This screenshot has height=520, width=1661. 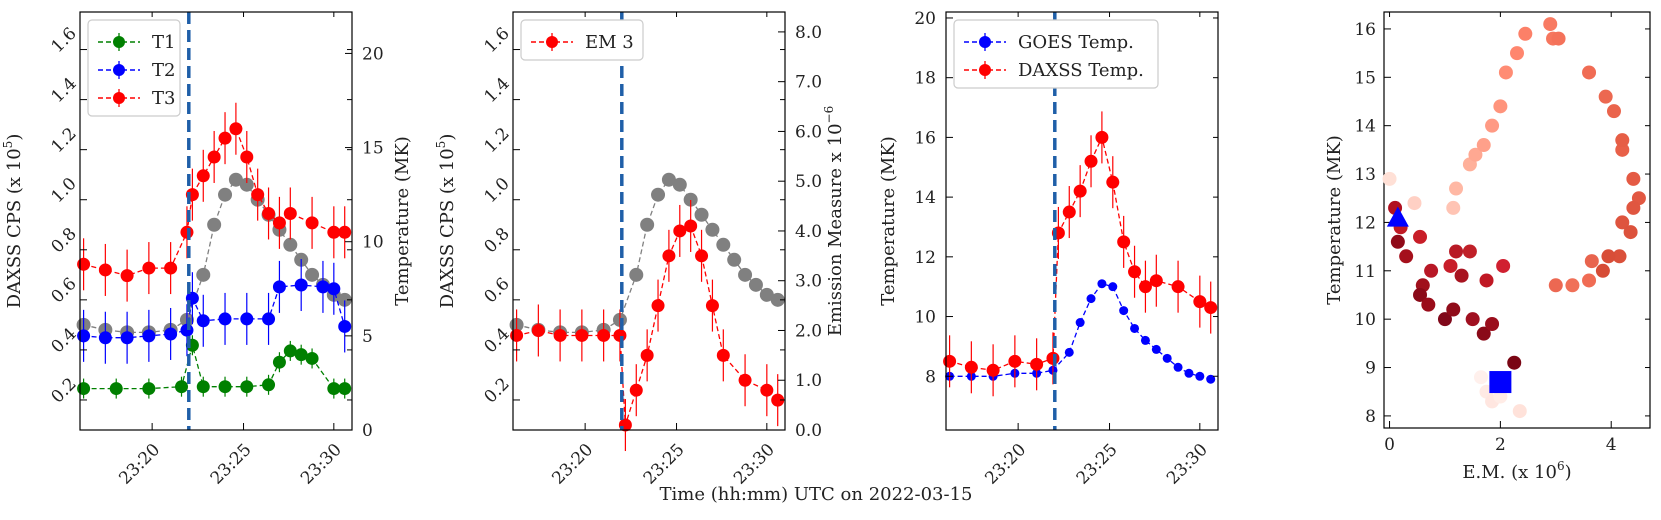 What do you see at coordinates (816, 494) in the screenshot?
I see `shared-x-axis-label: Time (hh:mm) UTC on 2022-03-15` at bounding box center [816, 494].